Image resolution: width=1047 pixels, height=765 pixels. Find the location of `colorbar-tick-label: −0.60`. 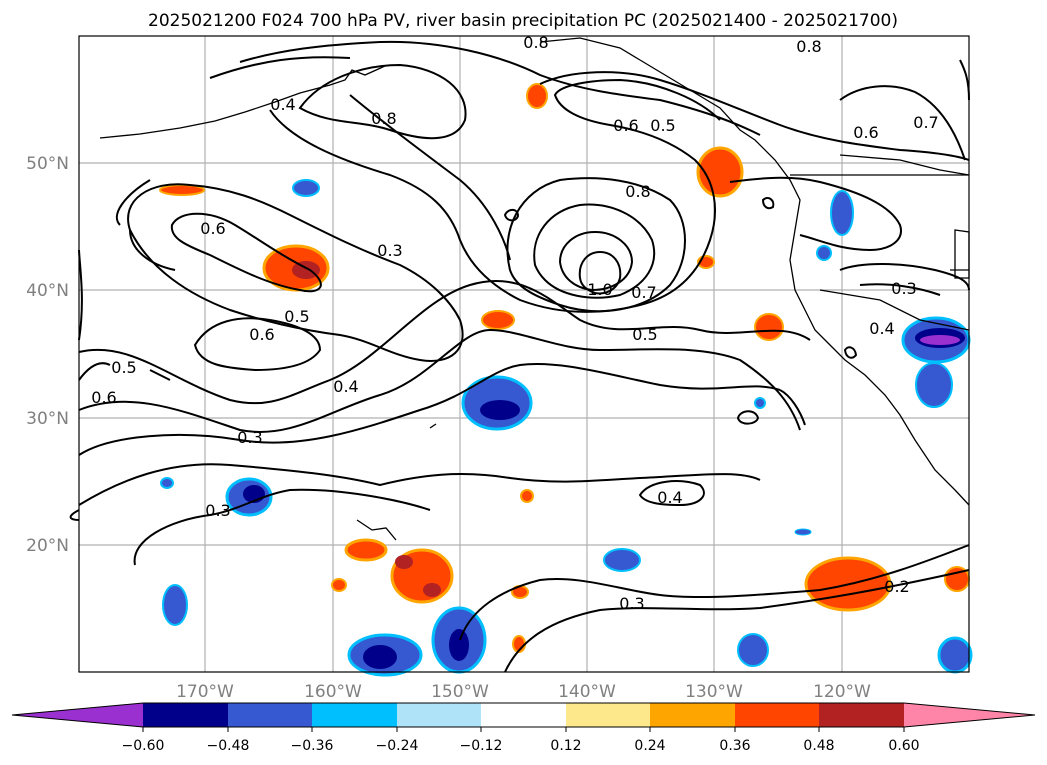

colorbar-tick-label: −0.60 is located at coordinates (143, 746).